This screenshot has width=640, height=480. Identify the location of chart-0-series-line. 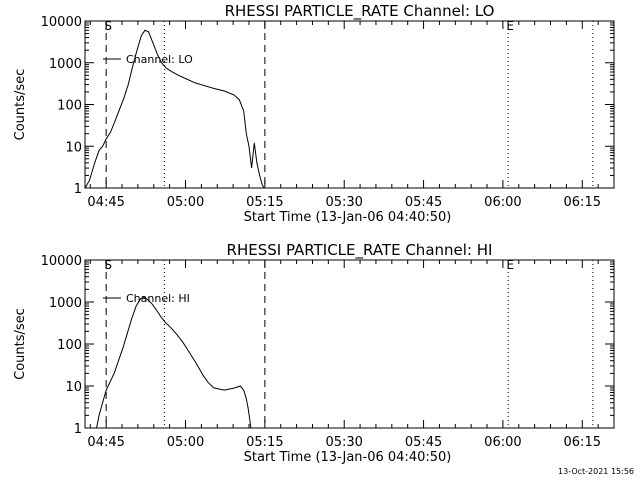
(174, 109).